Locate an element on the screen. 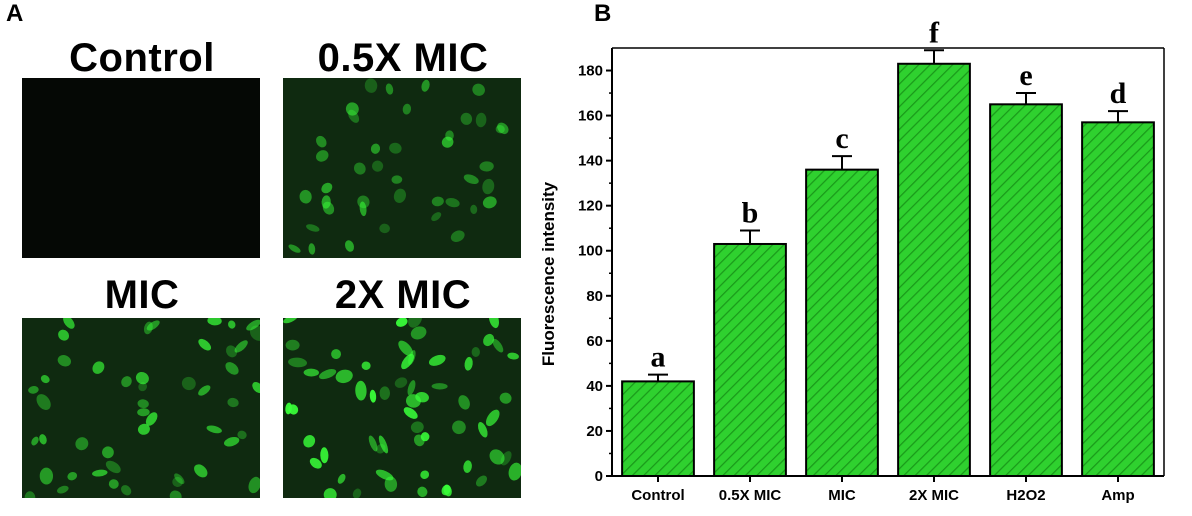 This screenshot has width=1192, height=516. micro-title-2x-mic: 2X MIC is located at coordinates (403, 295).